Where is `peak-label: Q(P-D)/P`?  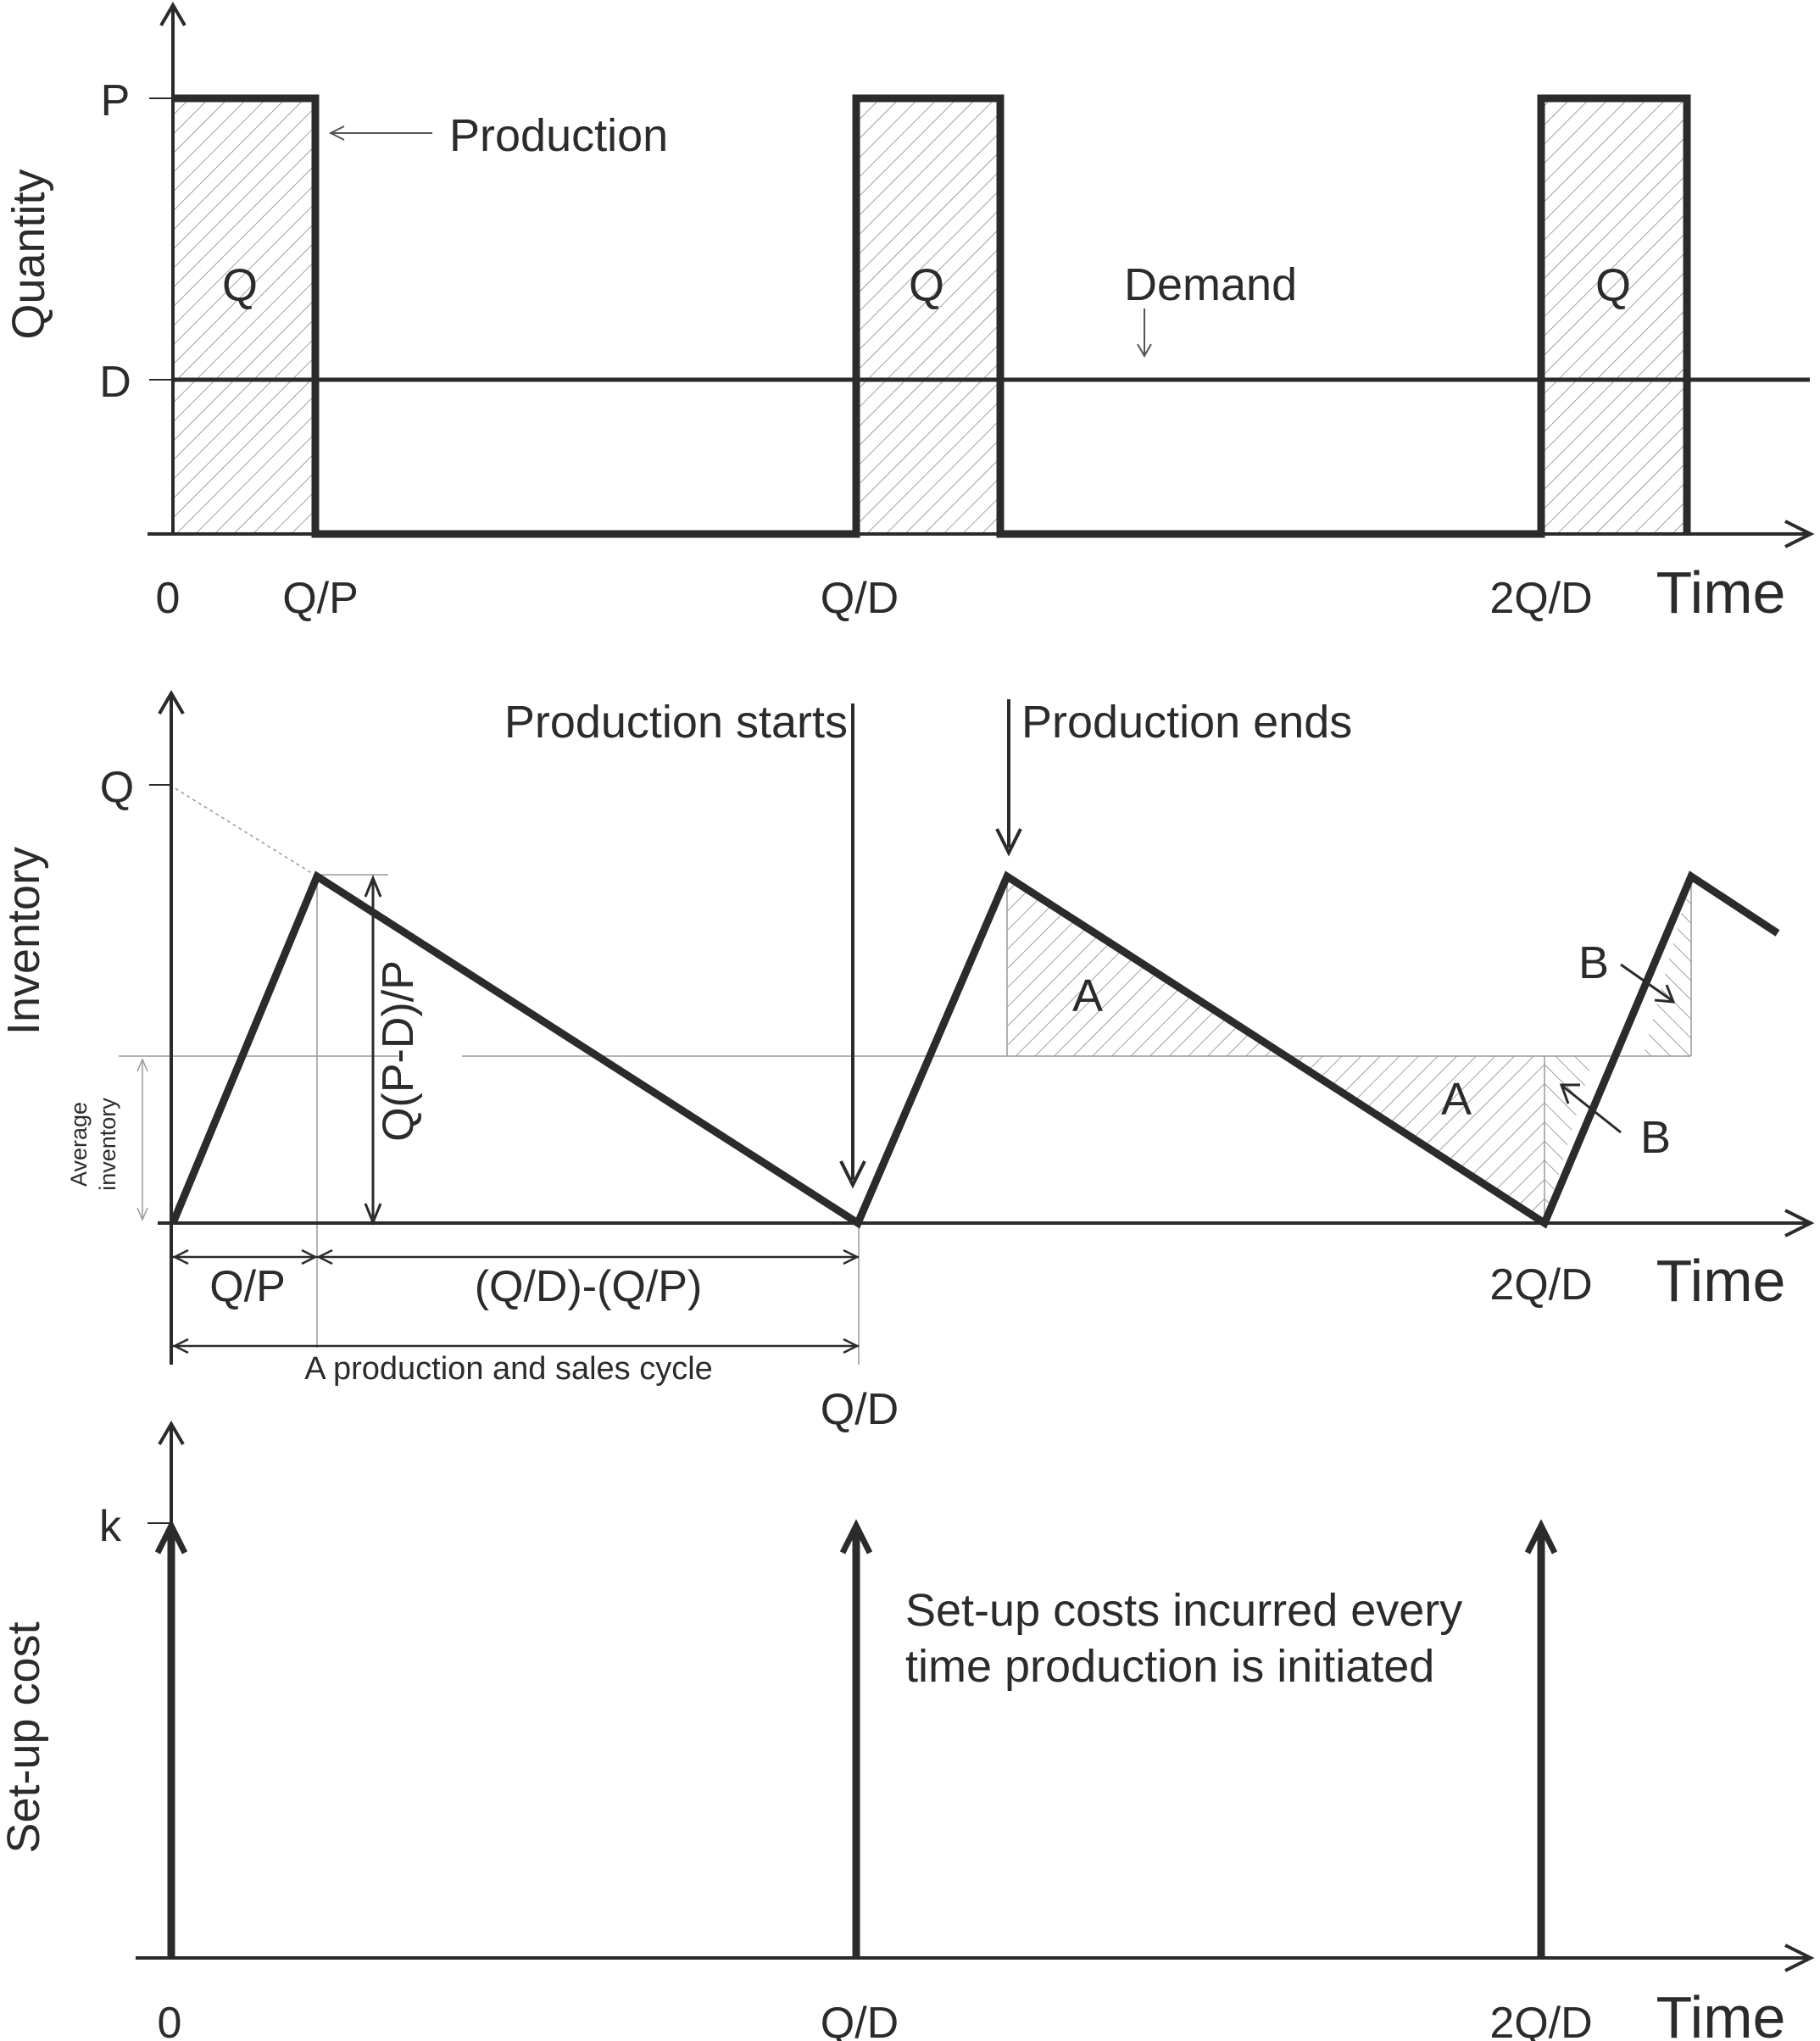
peak-label: Q(P-D)/P is located at coordinates (398, 1051).